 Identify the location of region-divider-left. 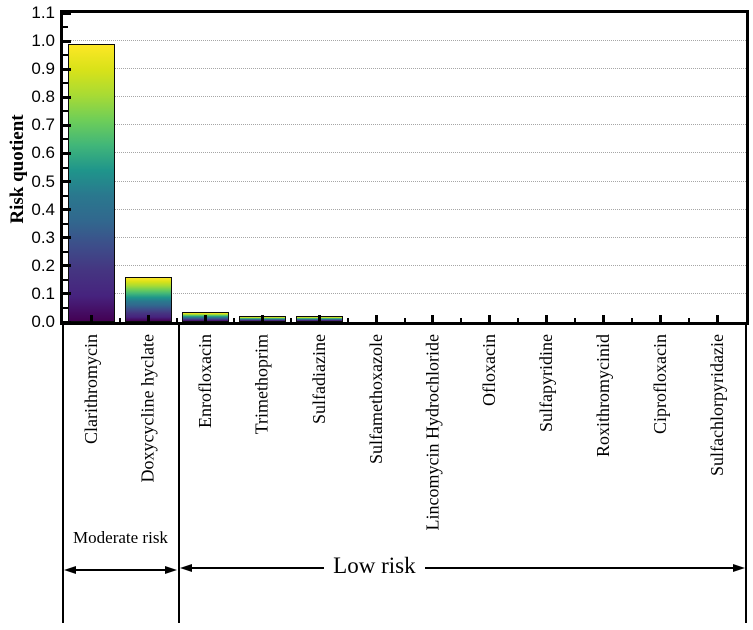
(63, 472).